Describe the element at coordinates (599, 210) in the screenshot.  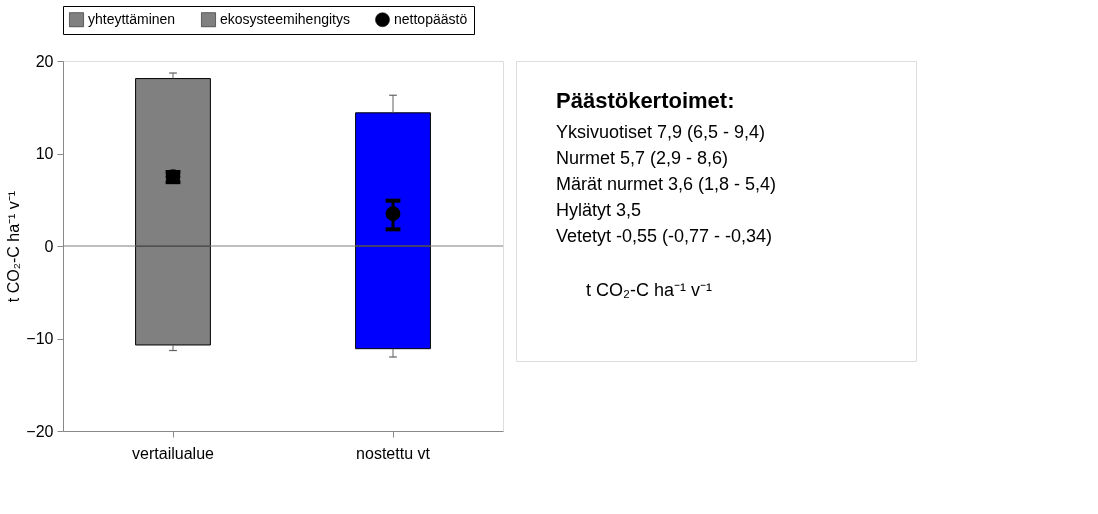
I see `text: Hylätyt 3,5` at that location.